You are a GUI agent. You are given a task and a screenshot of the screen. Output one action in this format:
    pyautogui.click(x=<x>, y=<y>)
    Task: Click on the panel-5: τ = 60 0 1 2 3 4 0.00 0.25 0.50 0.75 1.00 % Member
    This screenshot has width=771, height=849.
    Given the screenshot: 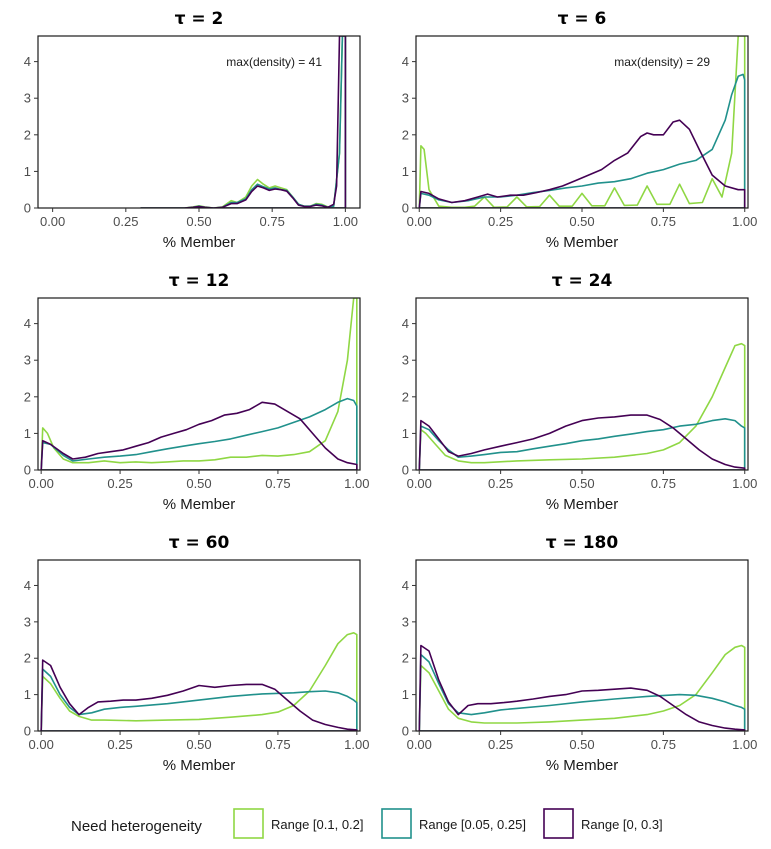 What is the action you would take?
    pyautogui.click(x=197, y=653)
    